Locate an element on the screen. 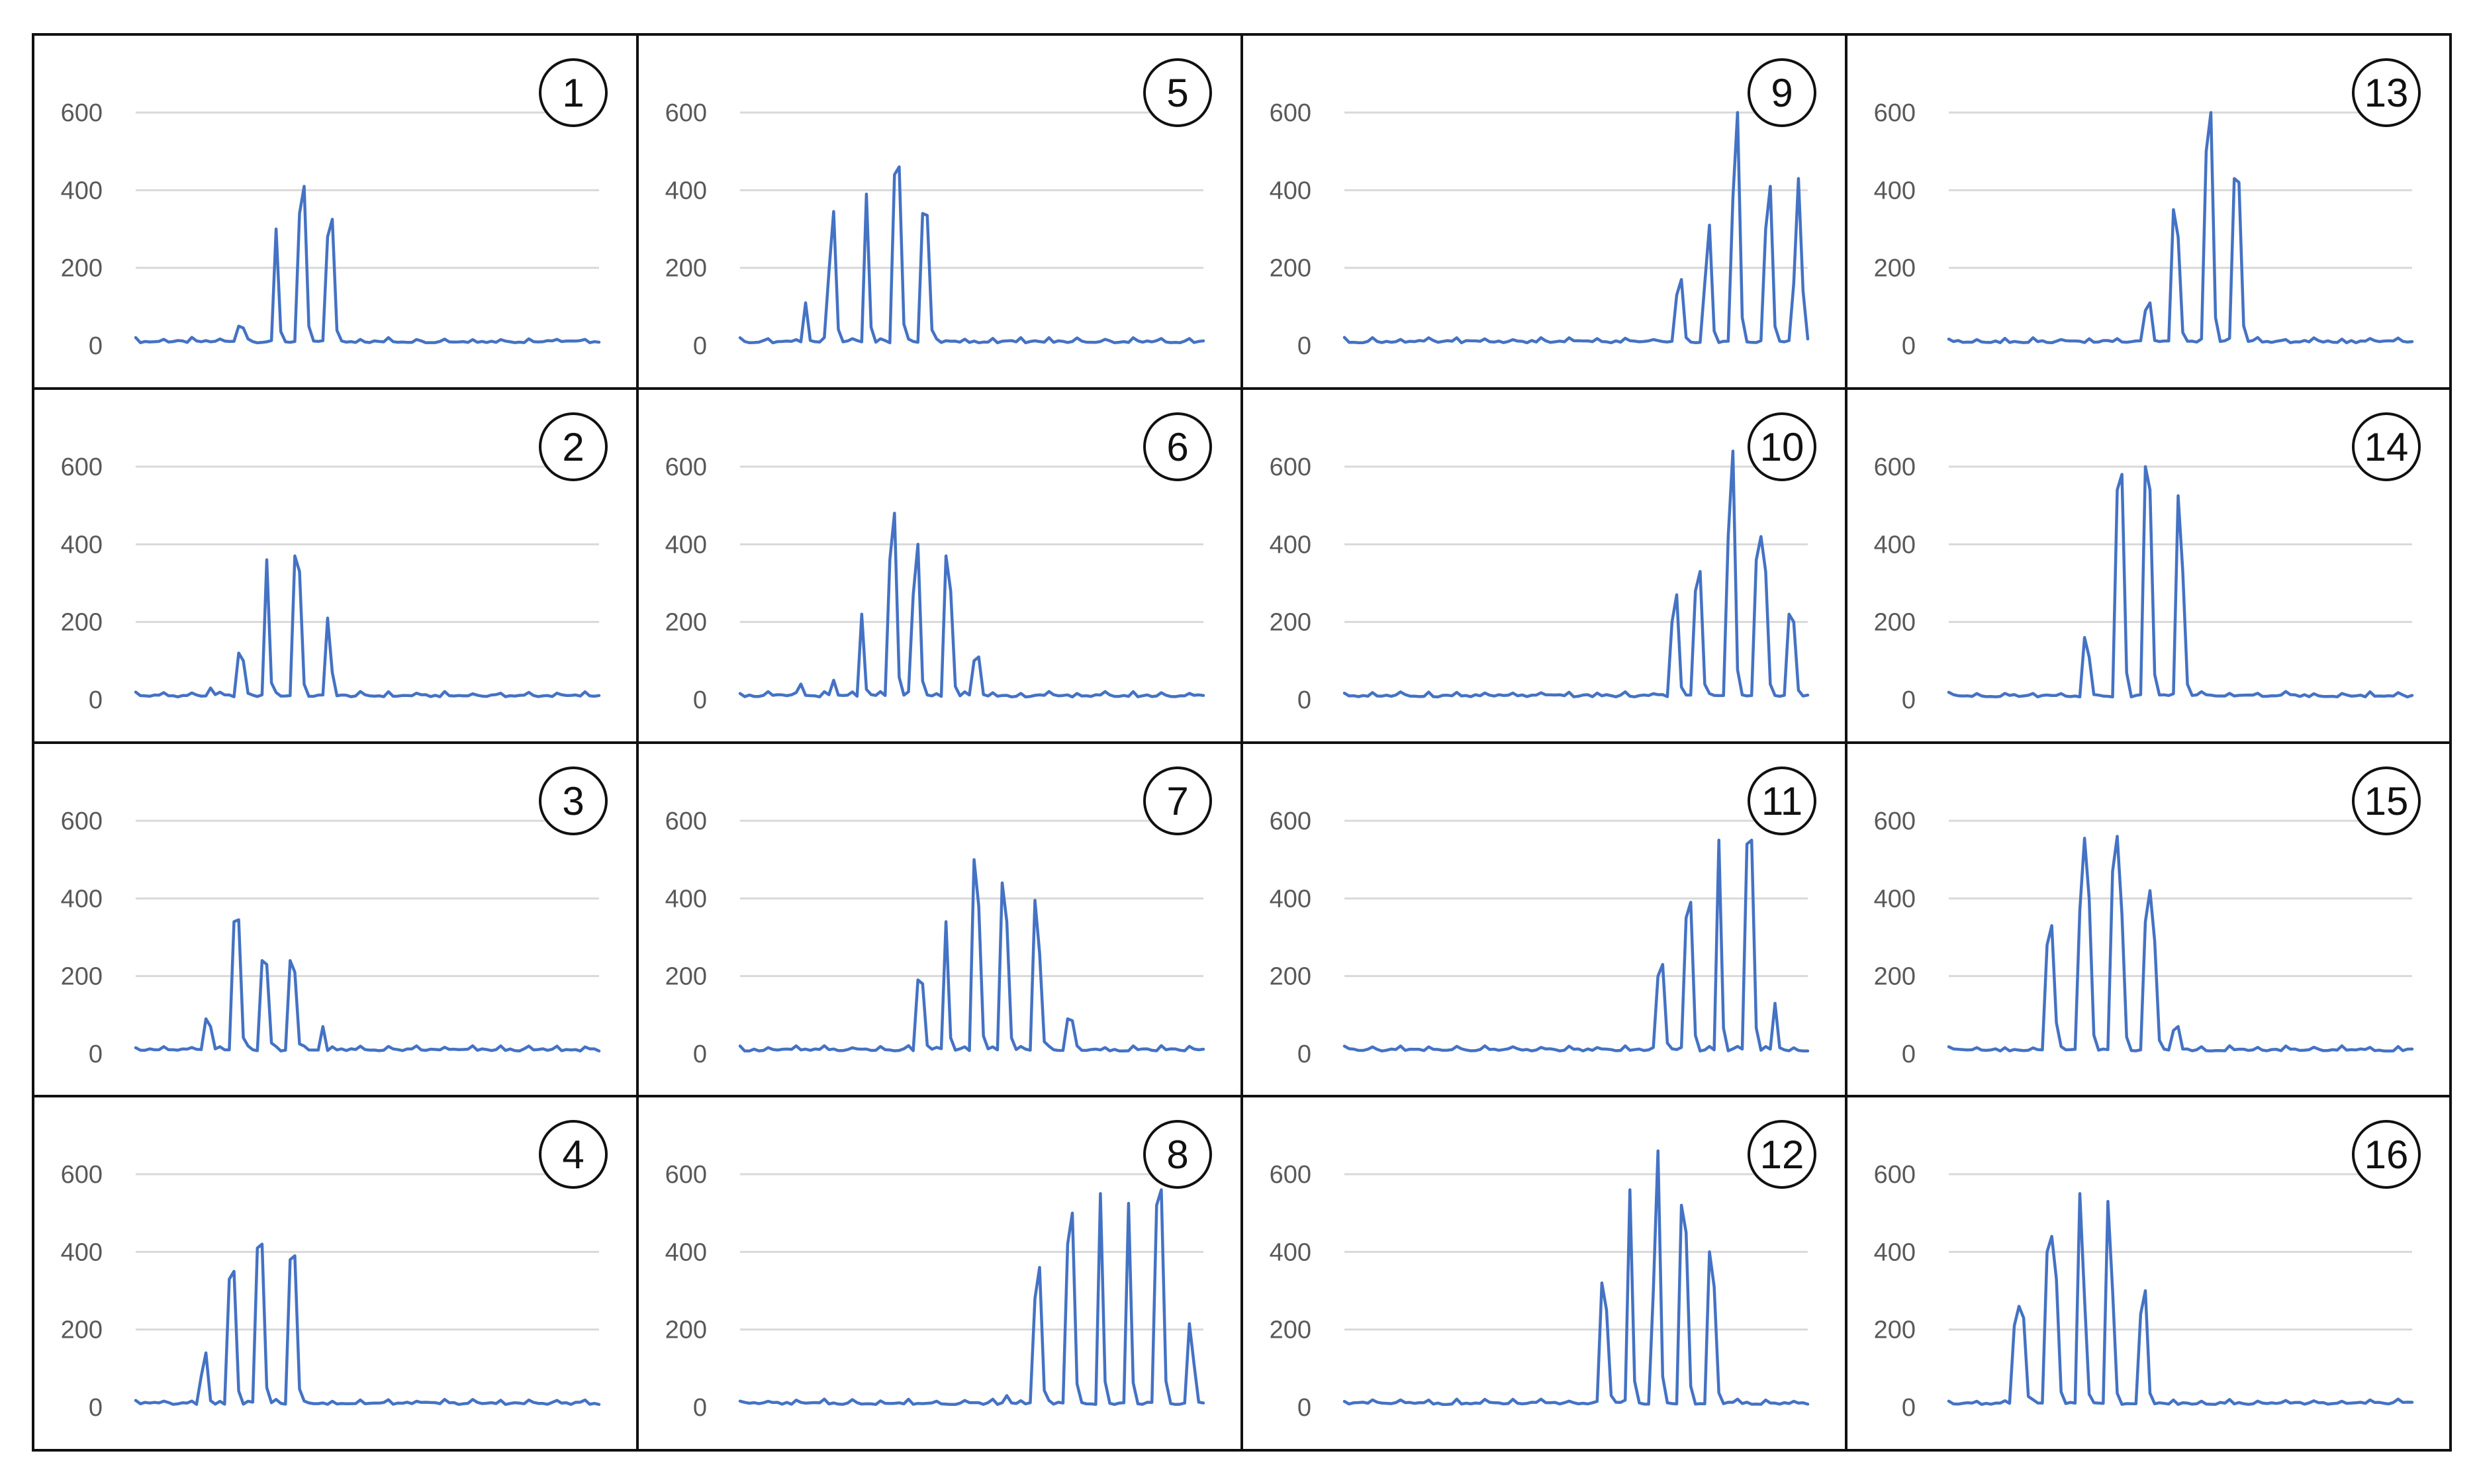 Image resolution: width=2477 pixels, height=1484 pixels. panel-15: 0 200 400 600 15 is located at coordinates (2148, 919).